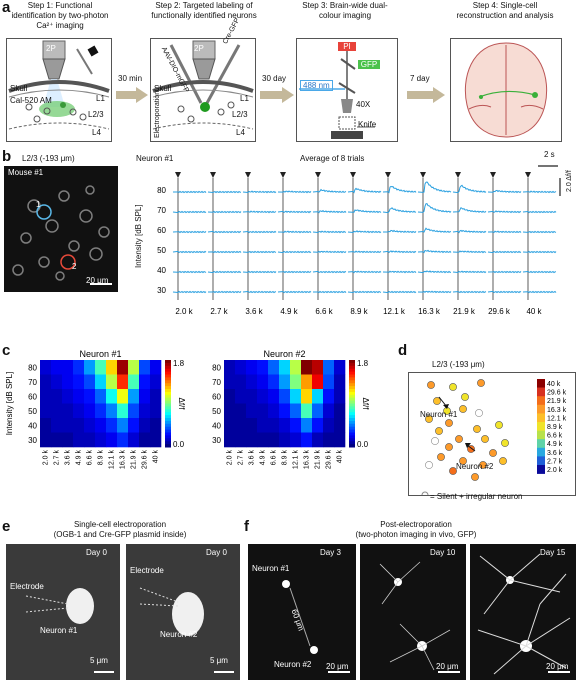  Describe the element at coordinates (6, 8) in the screenshot. I see `panel-a-label: a` at that location.